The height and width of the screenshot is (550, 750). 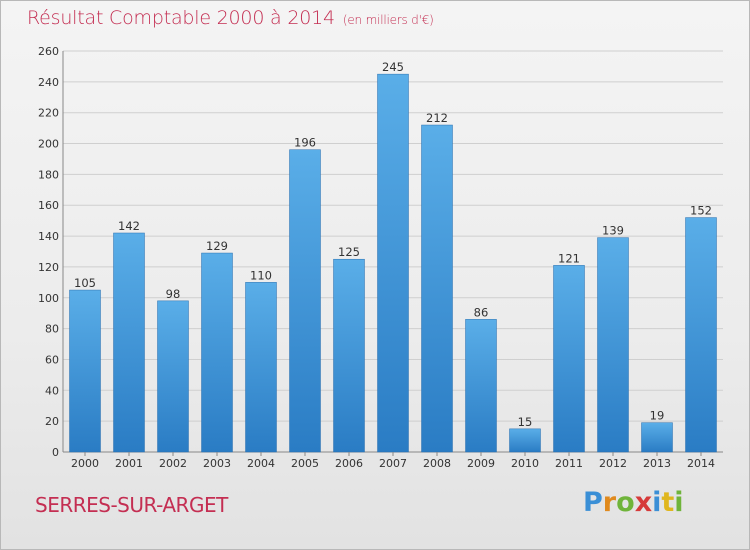 What do you see at coordinates (48, 51) in the screenshot?
I see `y-tick-label: 260` at bounding box center [48, 51].